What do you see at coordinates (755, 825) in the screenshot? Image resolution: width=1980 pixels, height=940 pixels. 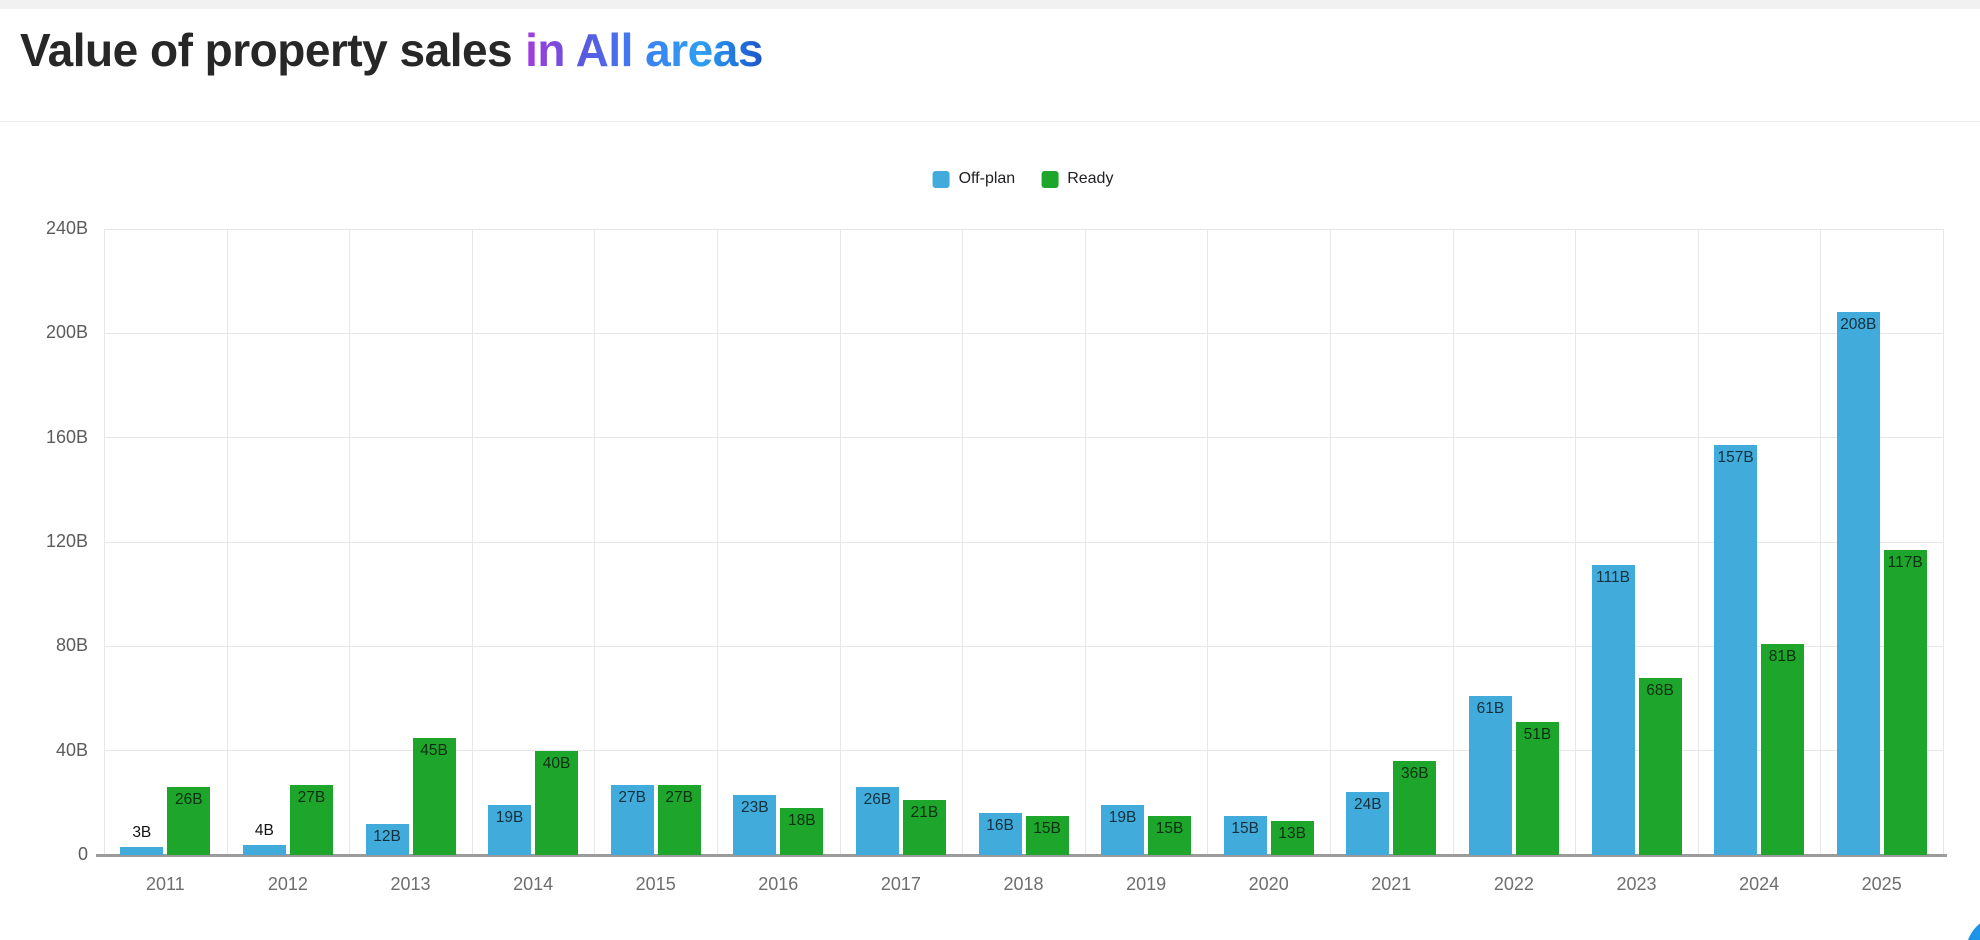 I see `bar-off-plan-2016` at bounding box center [755, 825].